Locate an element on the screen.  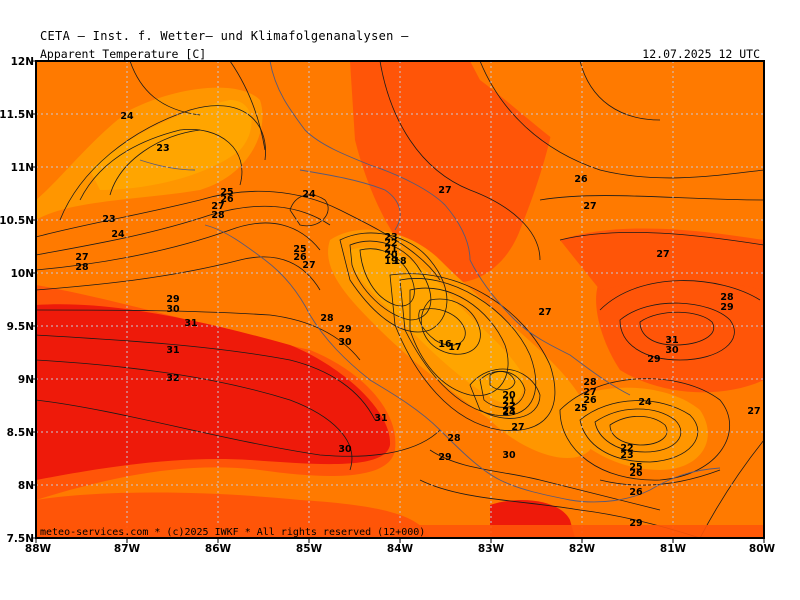
zone-hottest is located at coordinates (213, 392).